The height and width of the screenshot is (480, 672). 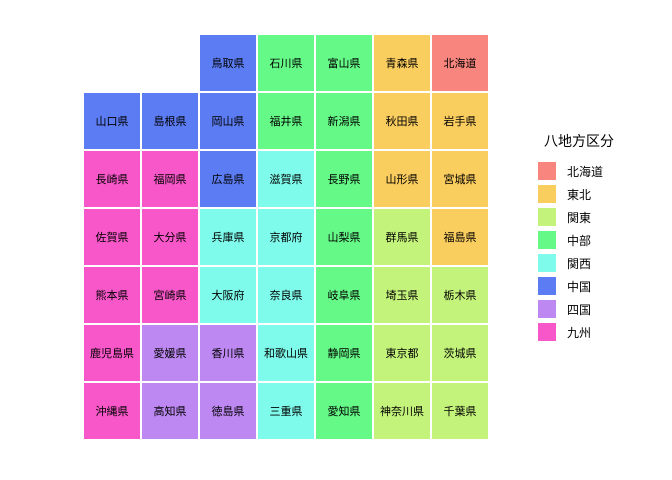 I want to click on legend-item: 北海道, so click(x=576, y=171).